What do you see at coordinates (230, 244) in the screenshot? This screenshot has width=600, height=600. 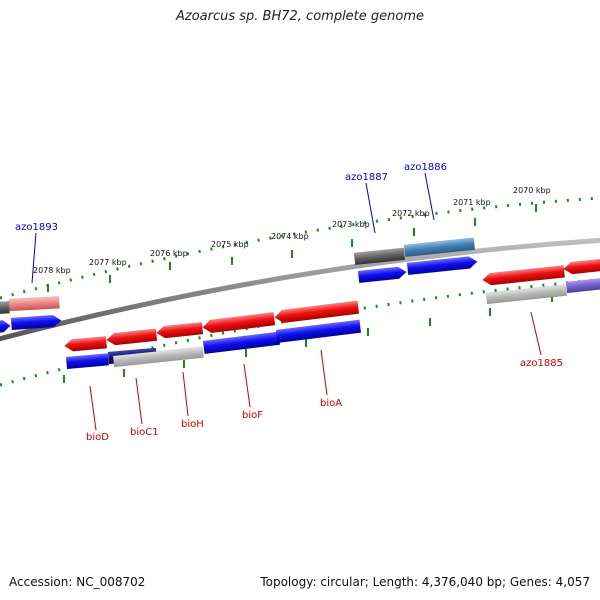 I see `ruler-tick-label: 2075 kbp` at bounding box center [230, 244].